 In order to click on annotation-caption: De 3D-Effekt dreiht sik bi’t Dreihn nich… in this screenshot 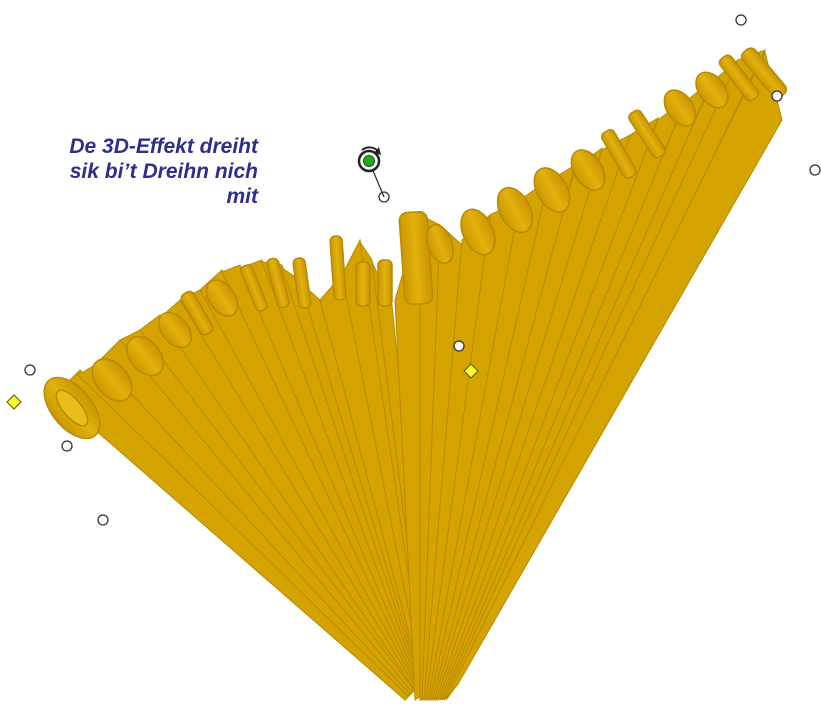, I will do `click(159, 171)`.